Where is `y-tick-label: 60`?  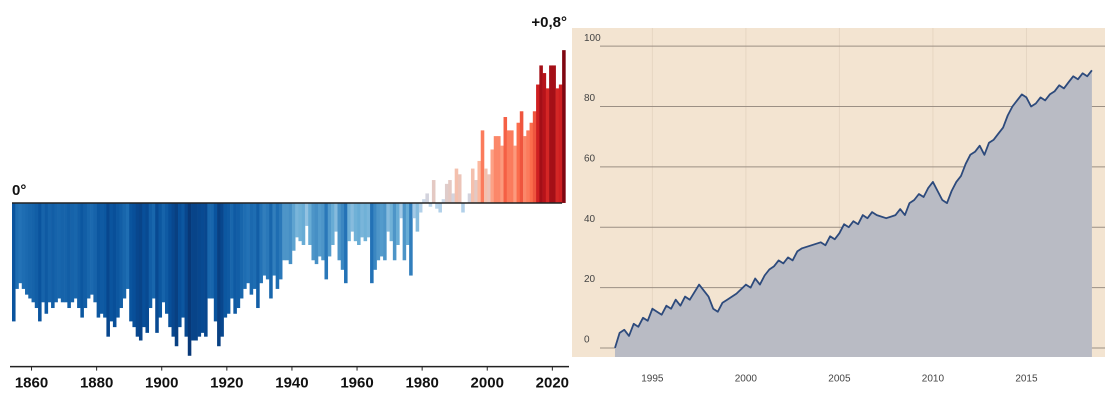 y-tick-label: 60 is located at coordinates (590, 158).